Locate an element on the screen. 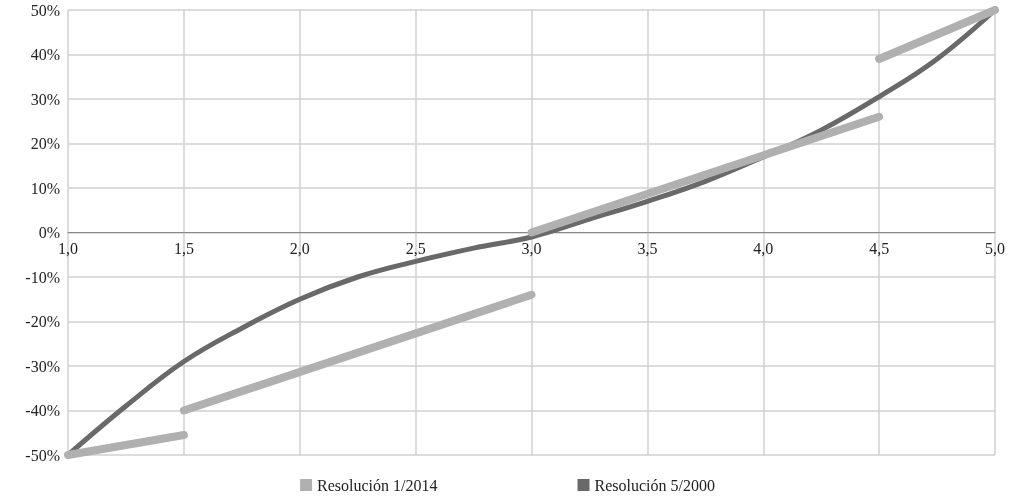  x-tick-label: 5,0 is located at coordinates (995, 248).